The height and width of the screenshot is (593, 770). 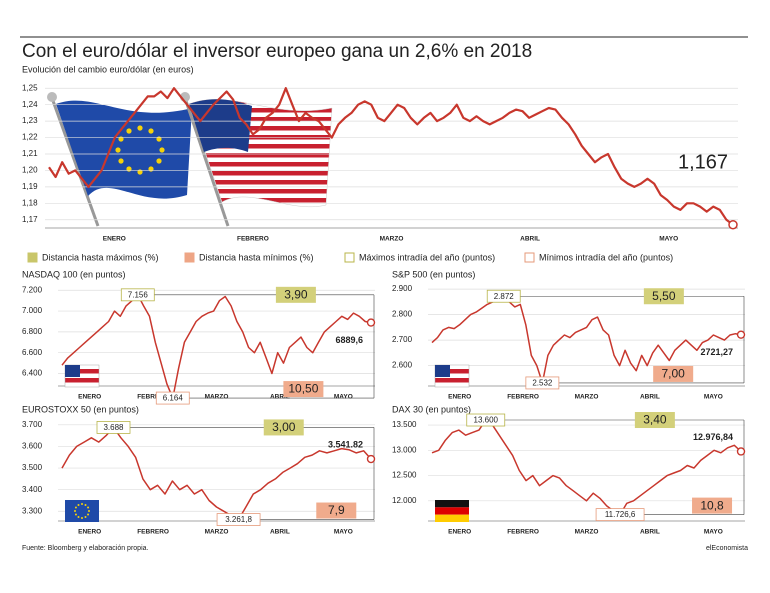 I want to click on data-label: 6.164, so click(x=173, y=398).